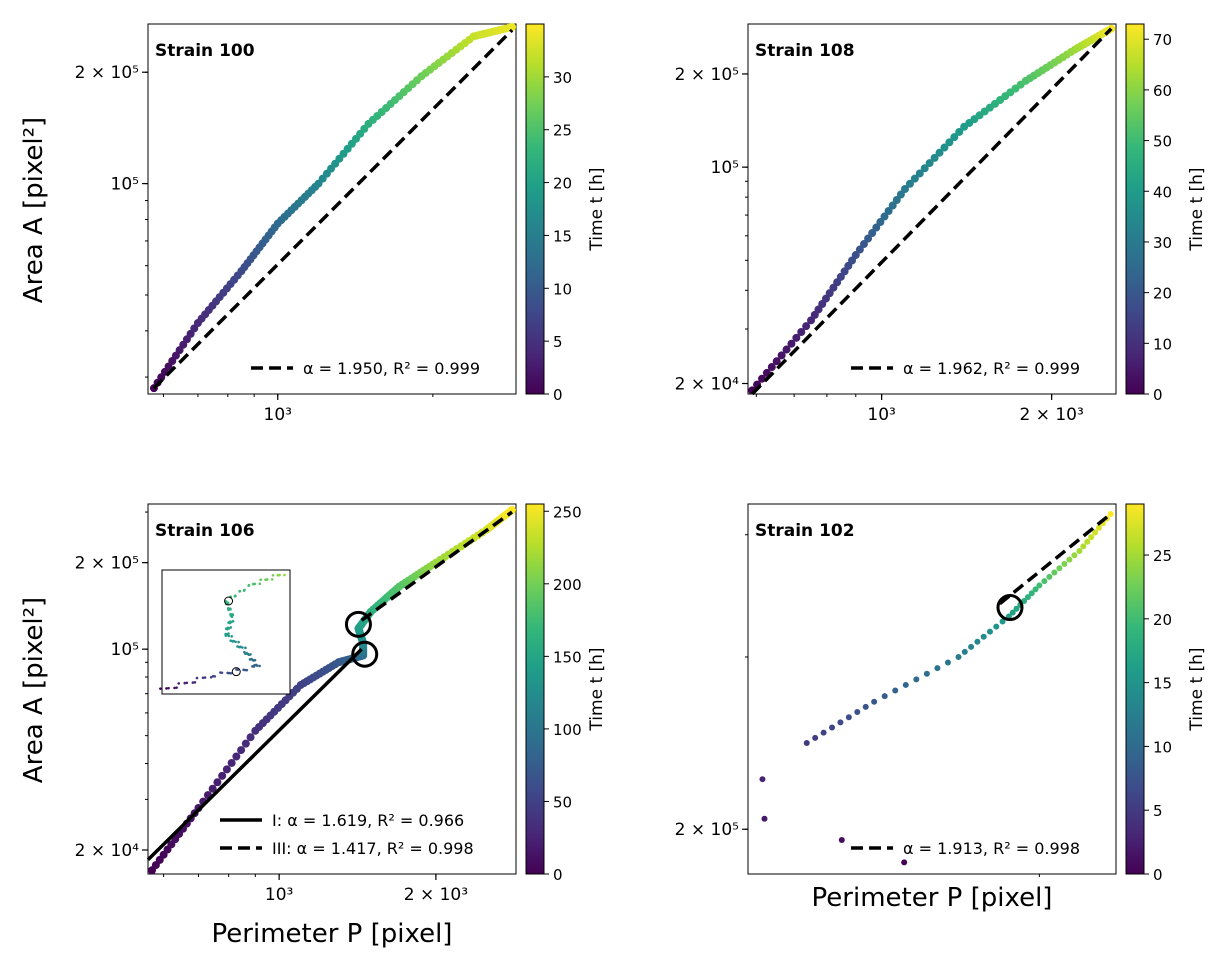  I want to click on inset-highlight-circle, so click(236, 672).